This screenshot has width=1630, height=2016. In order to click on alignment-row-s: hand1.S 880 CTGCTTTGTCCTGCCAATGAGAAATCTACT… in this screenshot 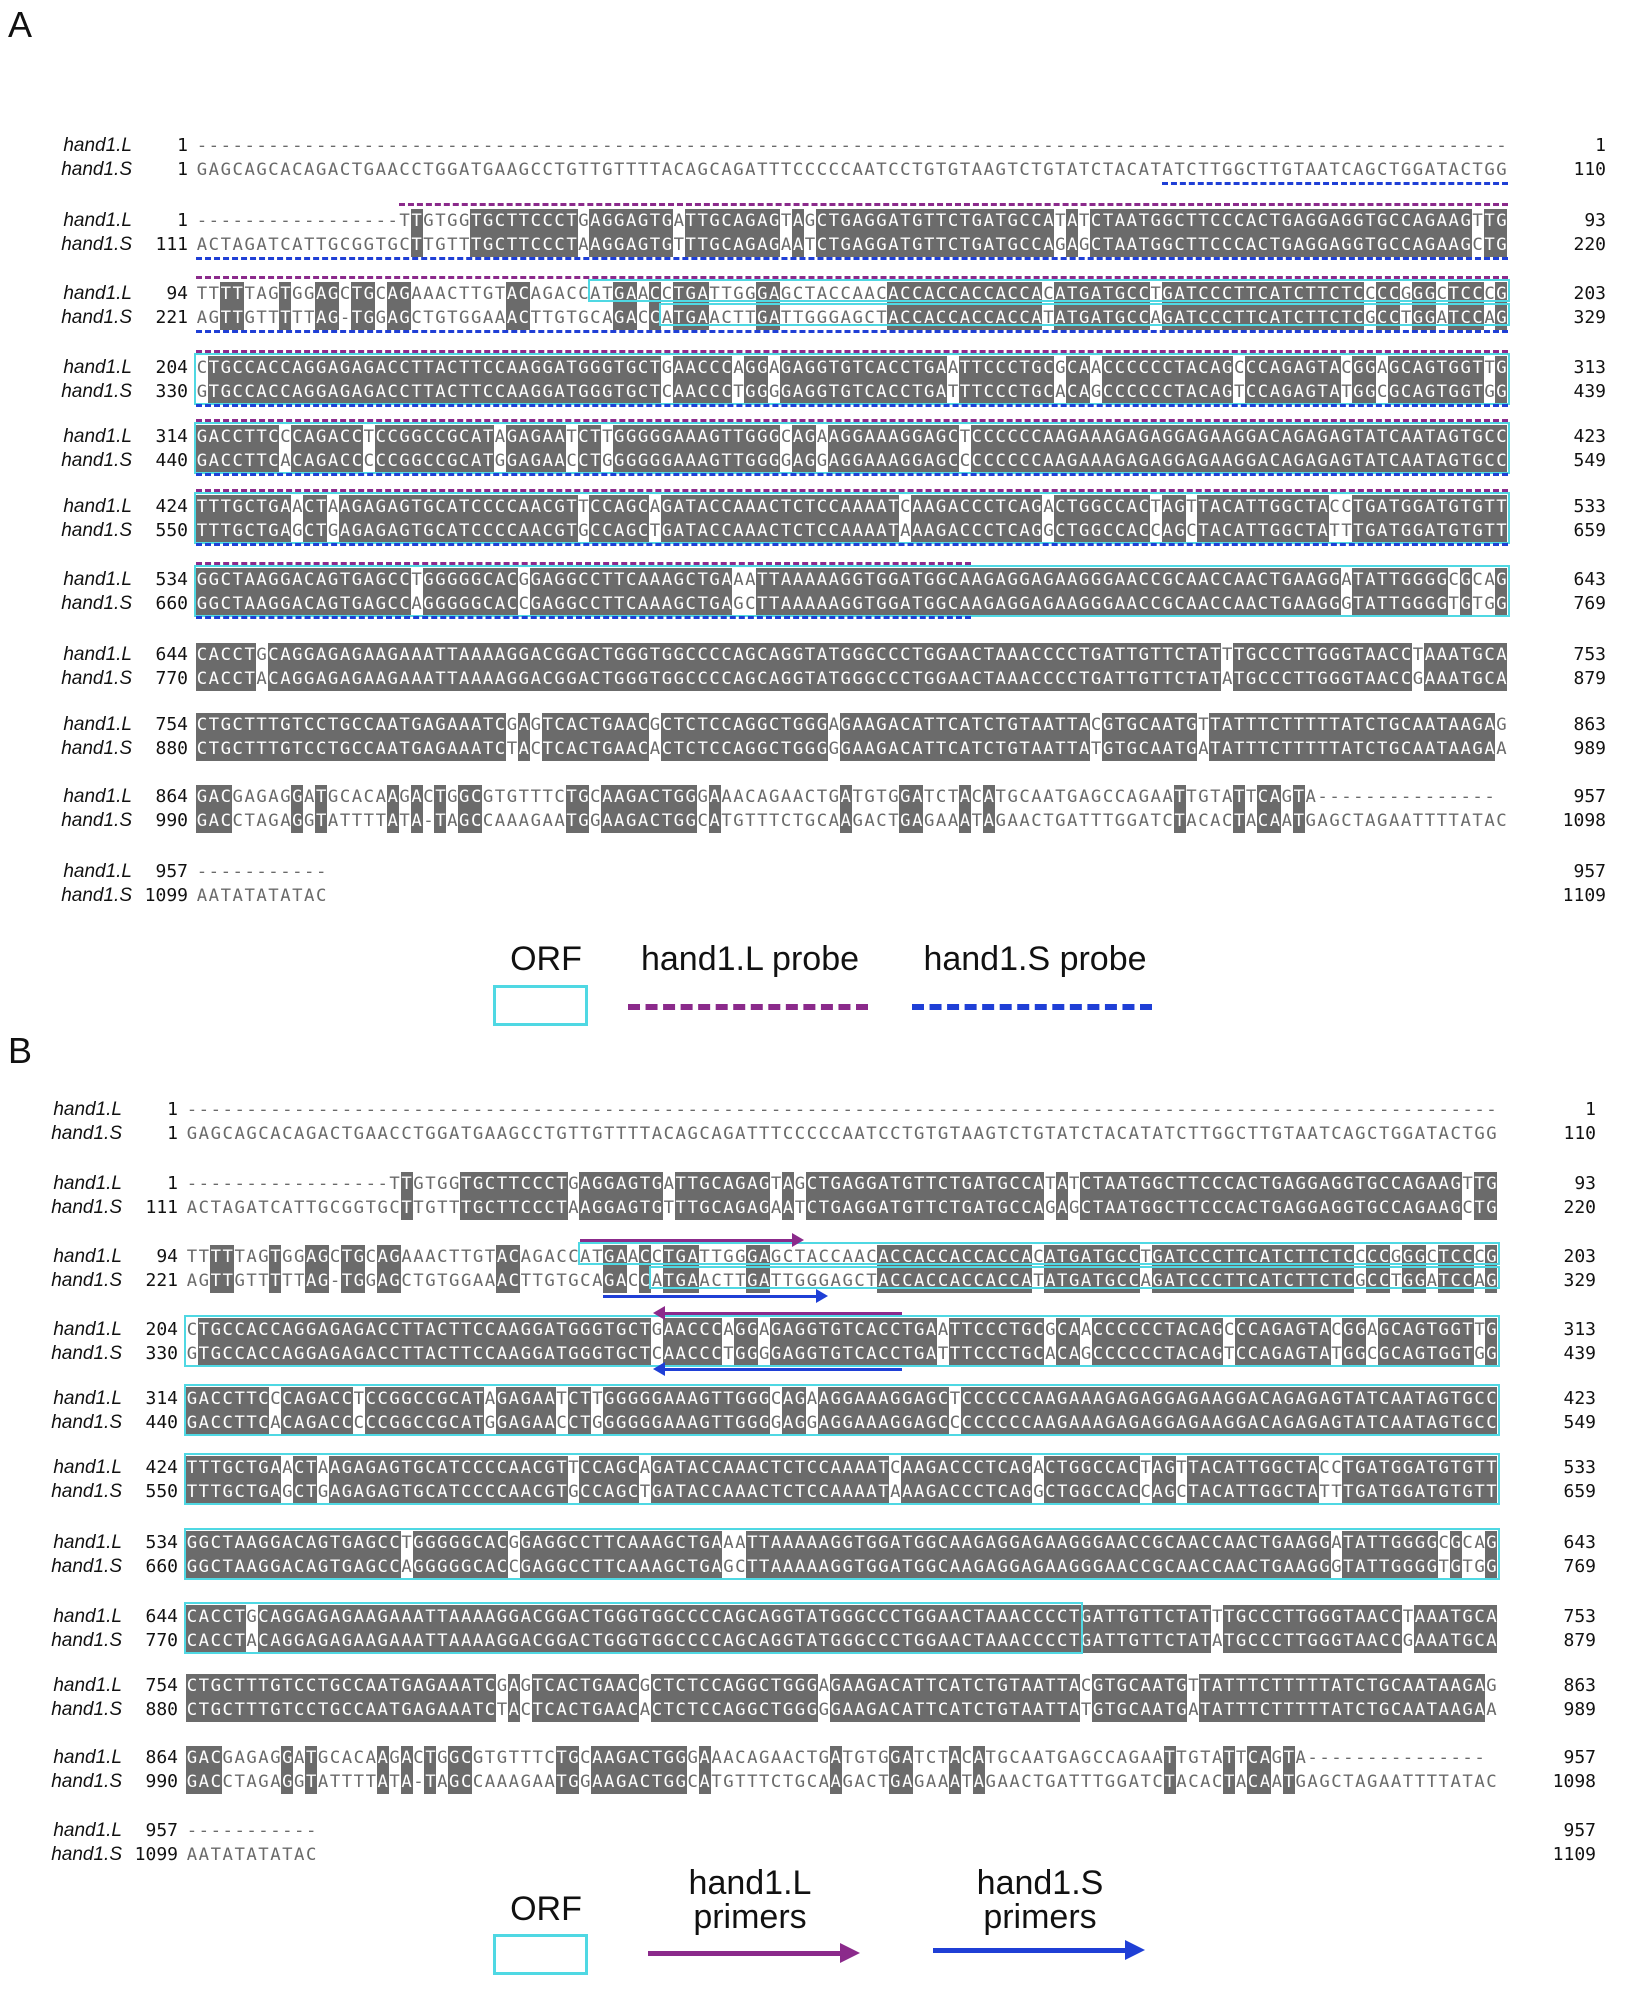, I will do `click(815, 749)`.